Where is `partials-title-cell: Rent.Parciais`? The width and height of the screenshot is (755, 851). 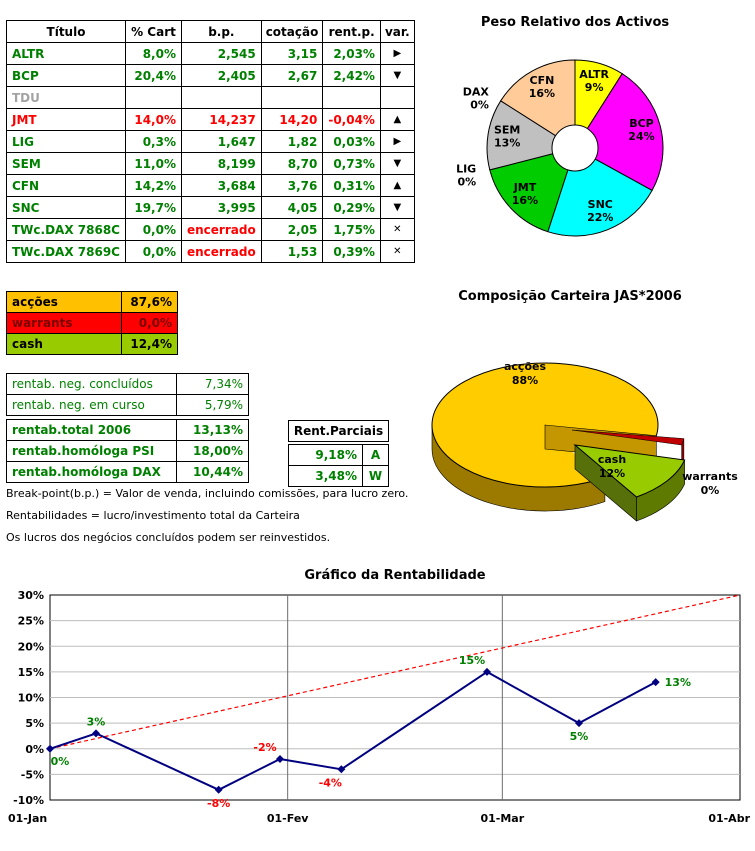
partials-title-cell: Rent.Parciais is located at coordinates (338, 431).